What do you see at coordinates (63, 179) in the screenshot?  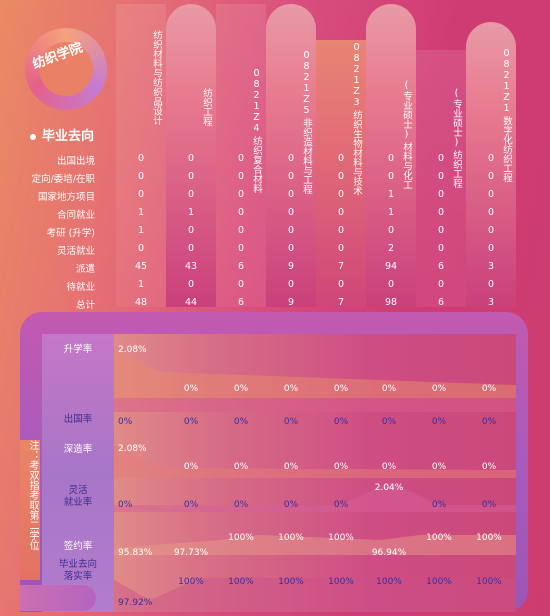 I see `row-label: 定向/委培/在职` at bounding box center [63, 179].